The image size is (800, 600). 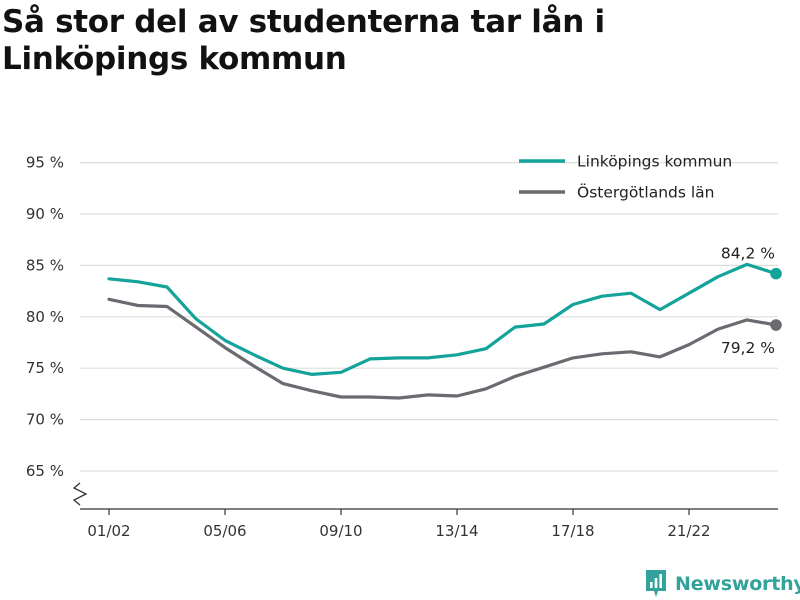 What do you see at coordinates (748, 348) in the screenshot?
I see `end-value-label: 79,2 %` at bounding box center [748, 348].